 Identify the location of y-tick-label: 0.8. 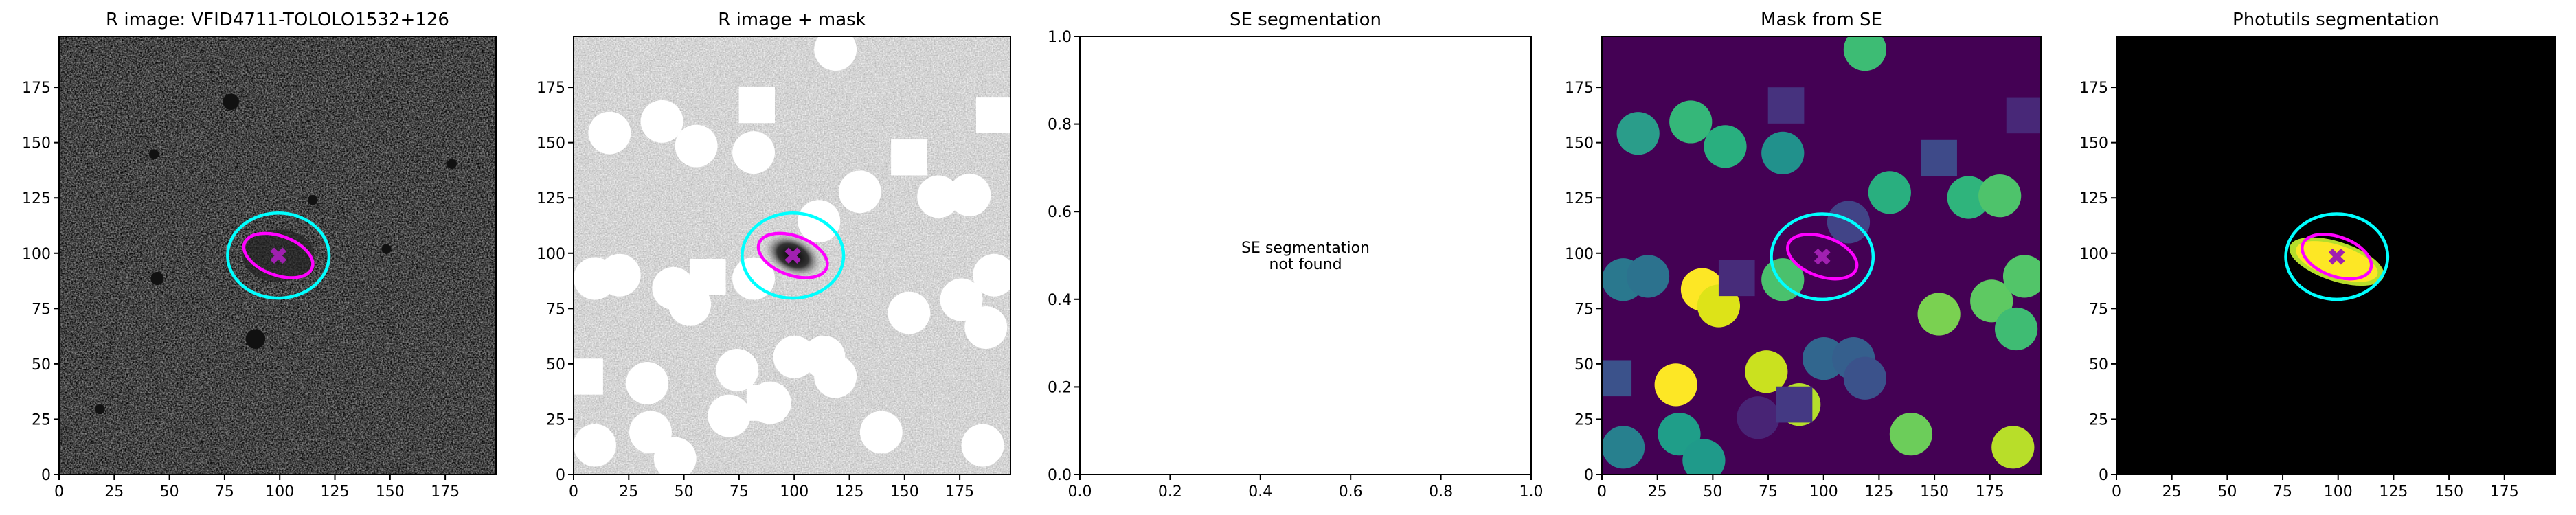
(1060, 125).